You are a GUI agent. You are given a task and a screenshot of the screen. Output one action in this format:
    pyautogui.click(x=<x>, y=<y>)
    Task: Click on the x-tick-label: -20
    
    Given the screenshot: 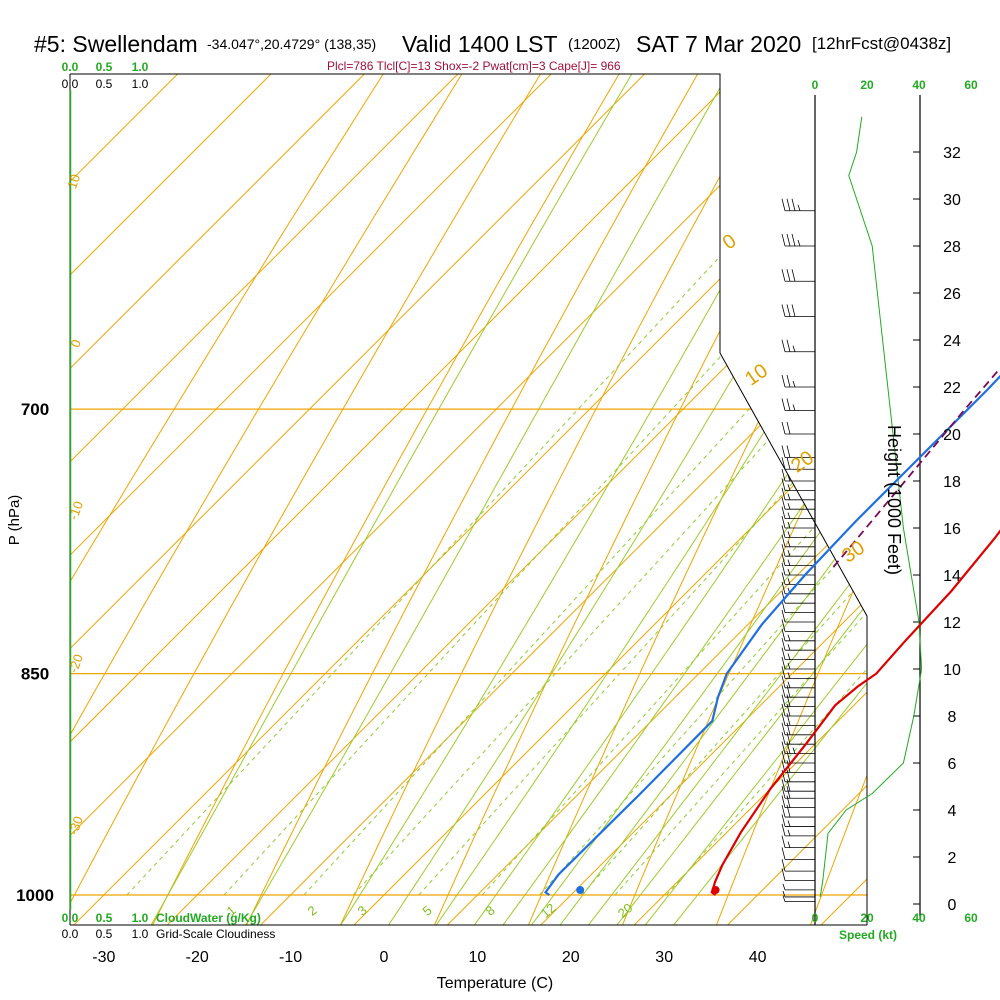 What is the action you would take?
    pyautogui.click(x=197, y=957)
    